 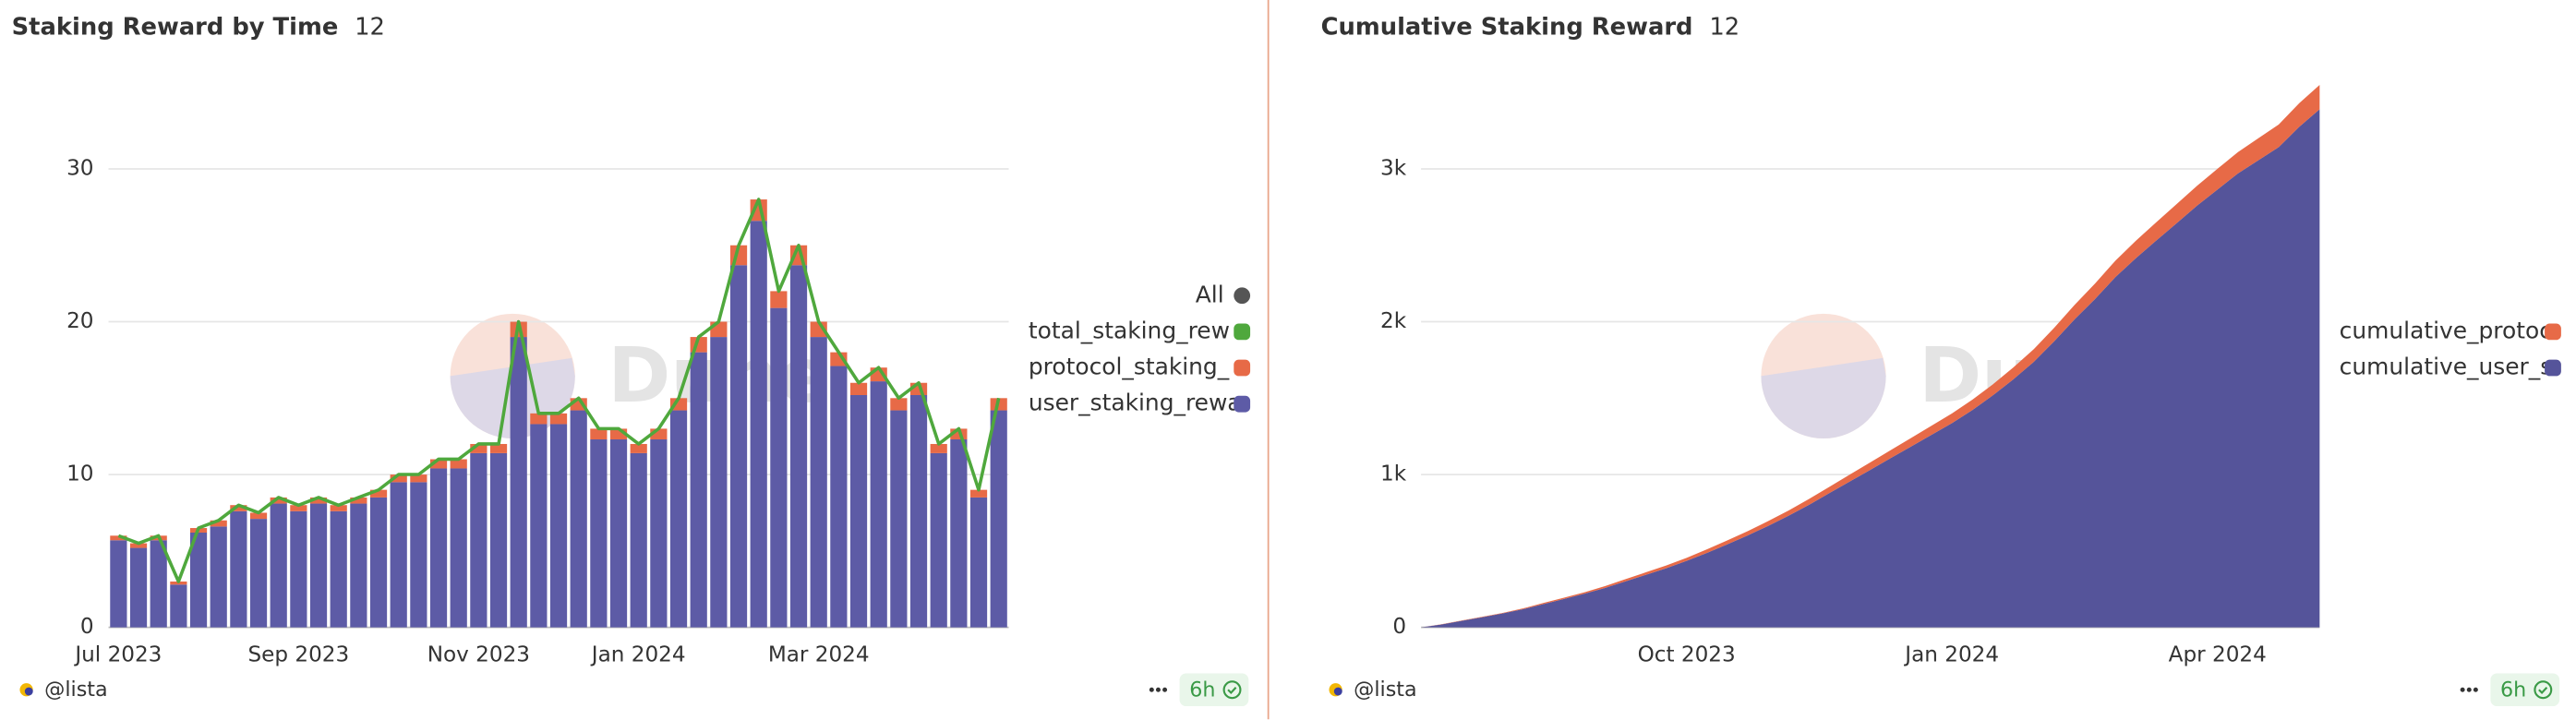 I want to click on x-tick-label: Jan 2024, so click(x=1951, y=654).